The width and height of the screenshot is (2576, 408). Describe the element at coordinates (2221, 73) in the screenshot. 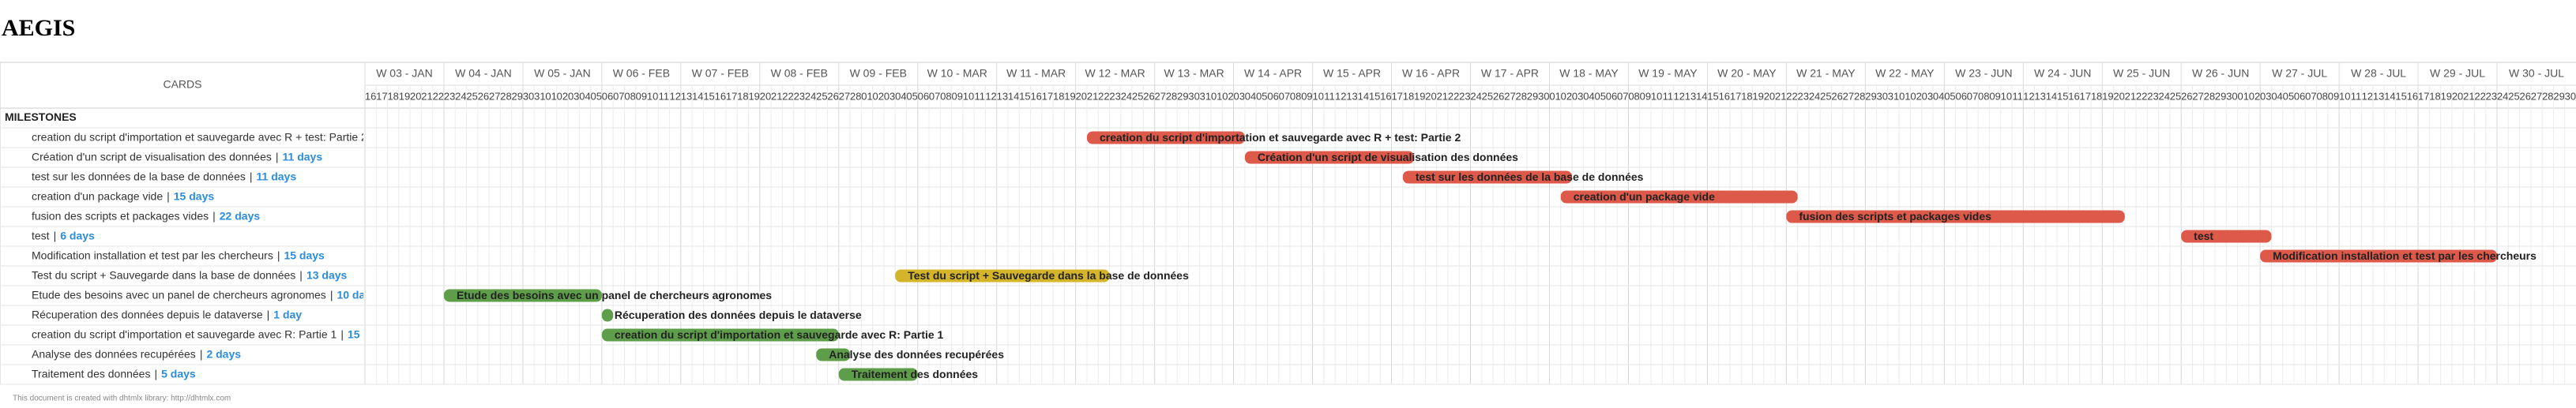

I see `week-label: W 26 - JUN` at that location.